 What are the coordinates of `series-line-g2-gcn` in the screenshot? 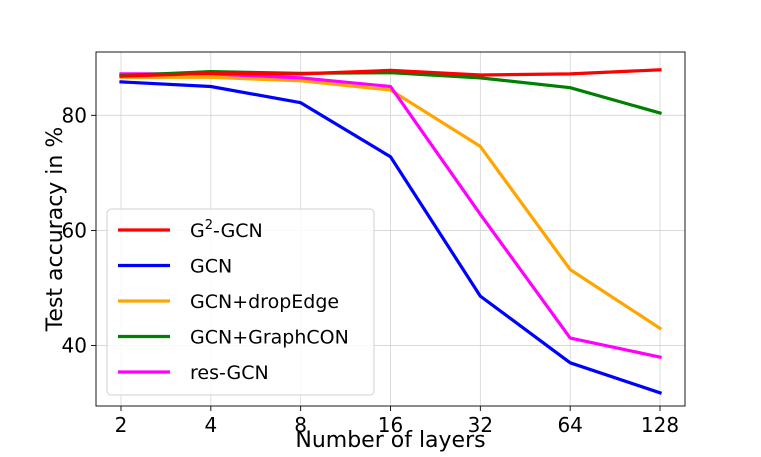 It's located at (390, 73).